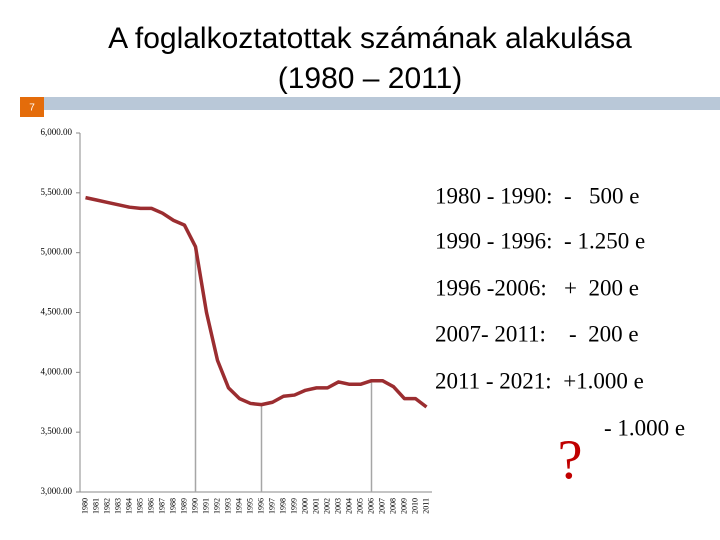 The height and width of the screenshot is (540, 720). What do you see at coordinates (139, 506) in the screenshot?
I see `x-tick-label: 1985` at bounding box center [139, 506].